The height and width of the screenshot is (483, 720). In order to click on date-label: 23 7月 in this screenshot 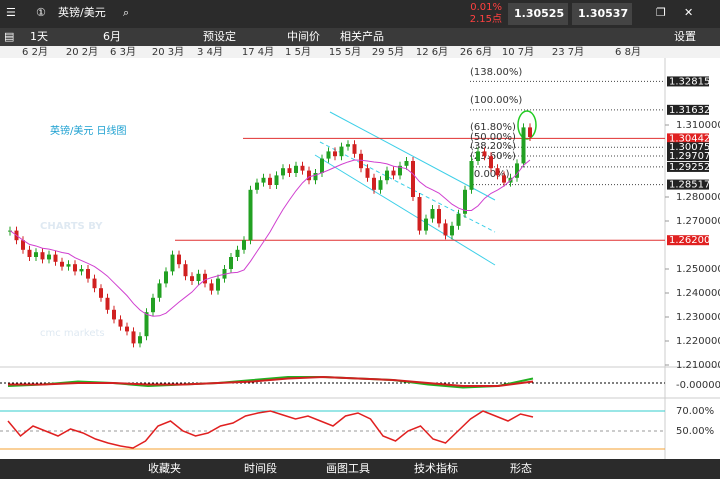, I will do `click(568, 52)`.